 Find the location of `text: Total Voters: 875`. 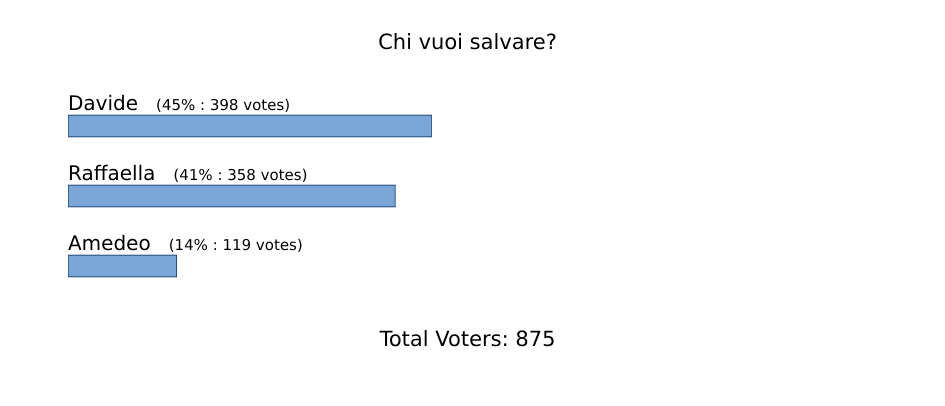

text: Total Voters: 875 is located at coordinates (467, 339).